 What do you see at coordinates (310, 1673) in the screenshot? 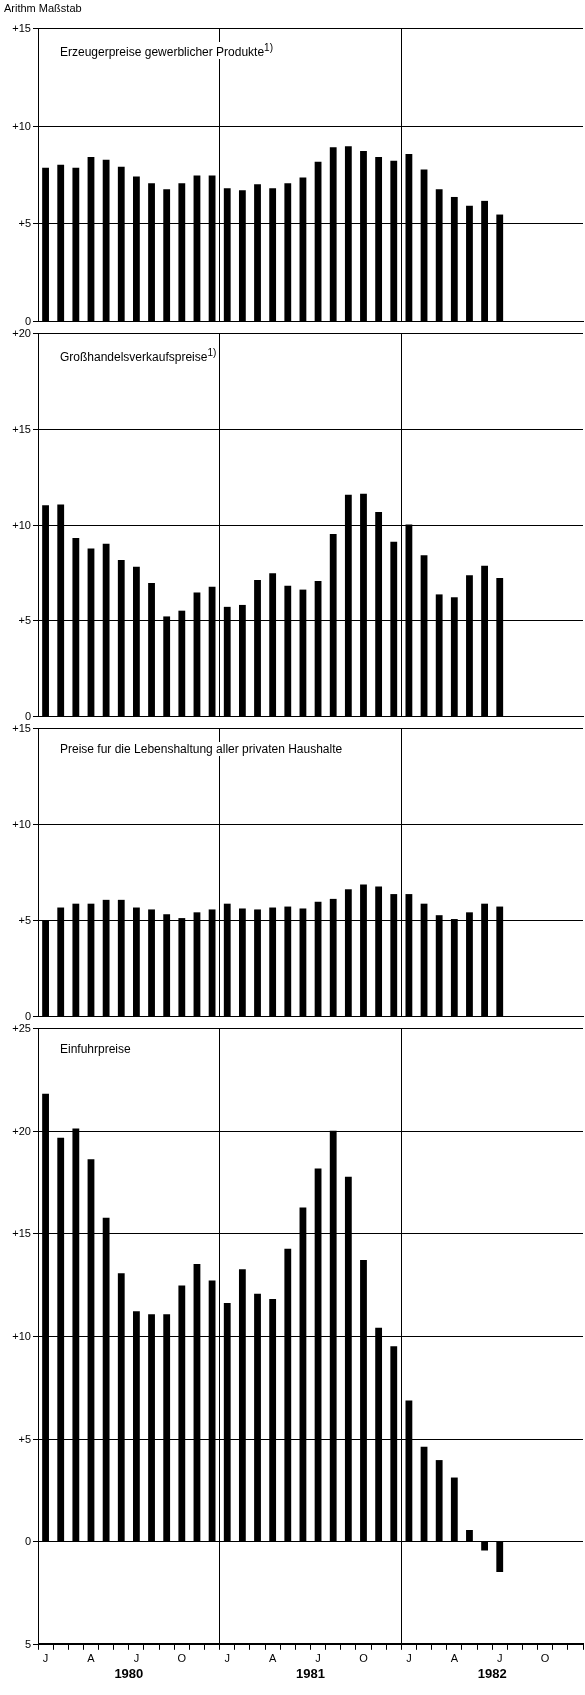
I see `text: 1981` at bounding box center [310, 1673].